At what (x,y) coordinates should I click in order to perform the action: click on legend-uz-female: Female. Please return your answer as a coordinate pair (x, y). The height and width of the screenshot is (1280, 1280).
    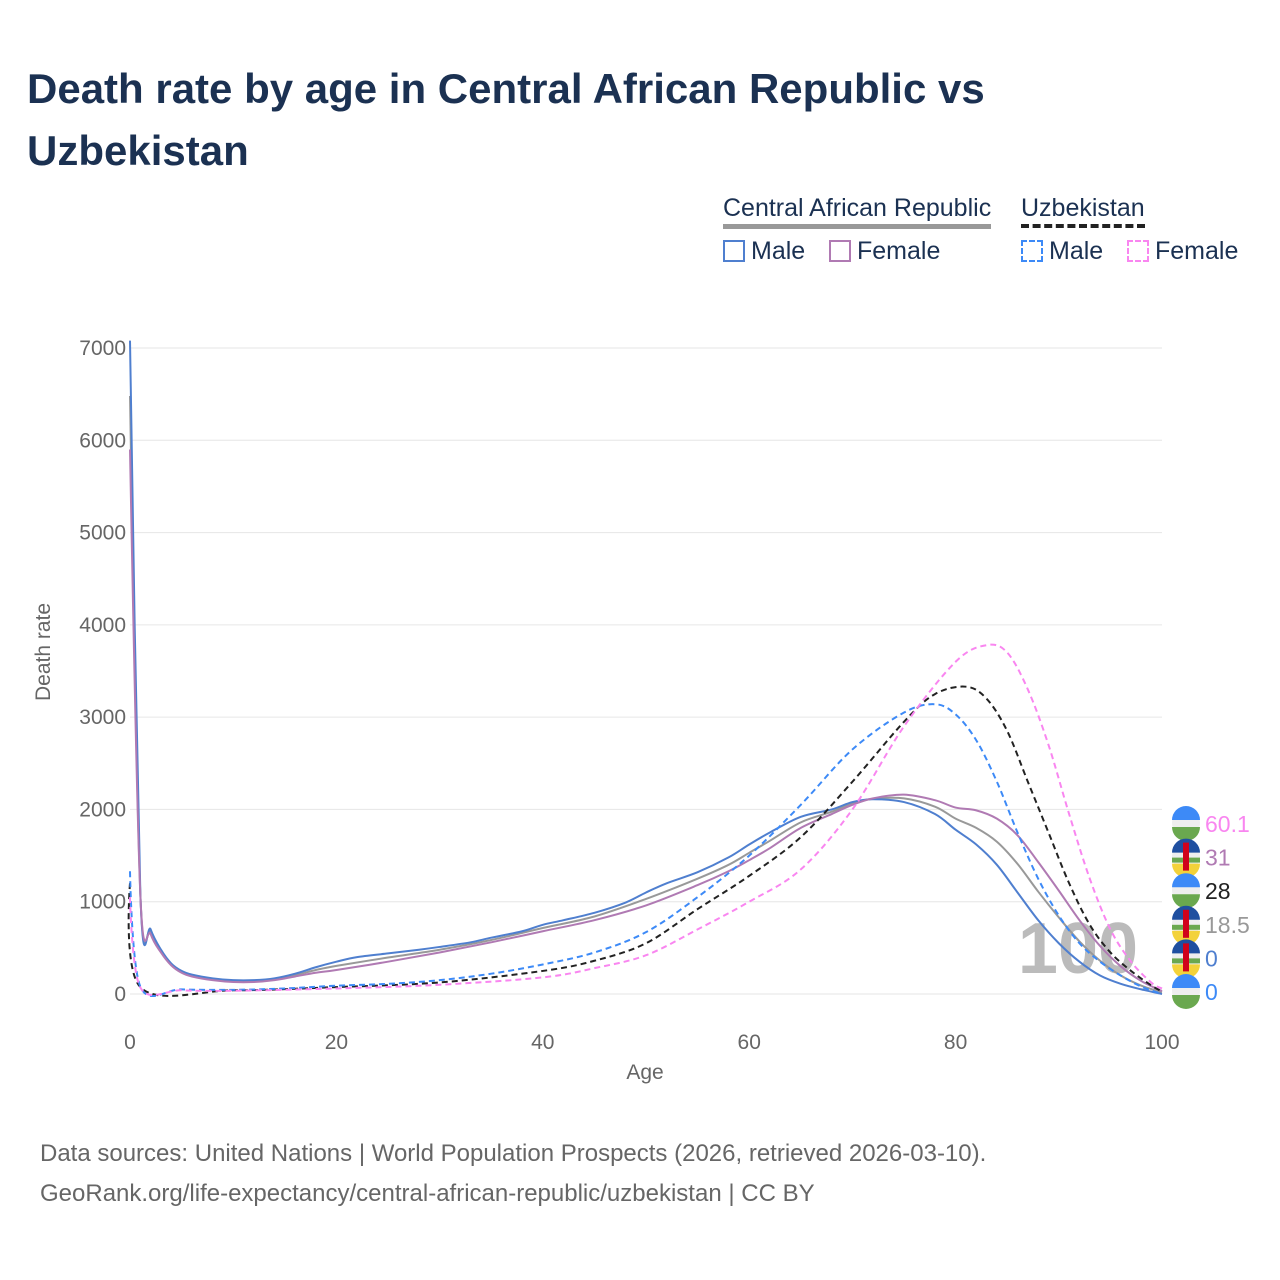
    Looking at the image, I should click on (1182, 251).